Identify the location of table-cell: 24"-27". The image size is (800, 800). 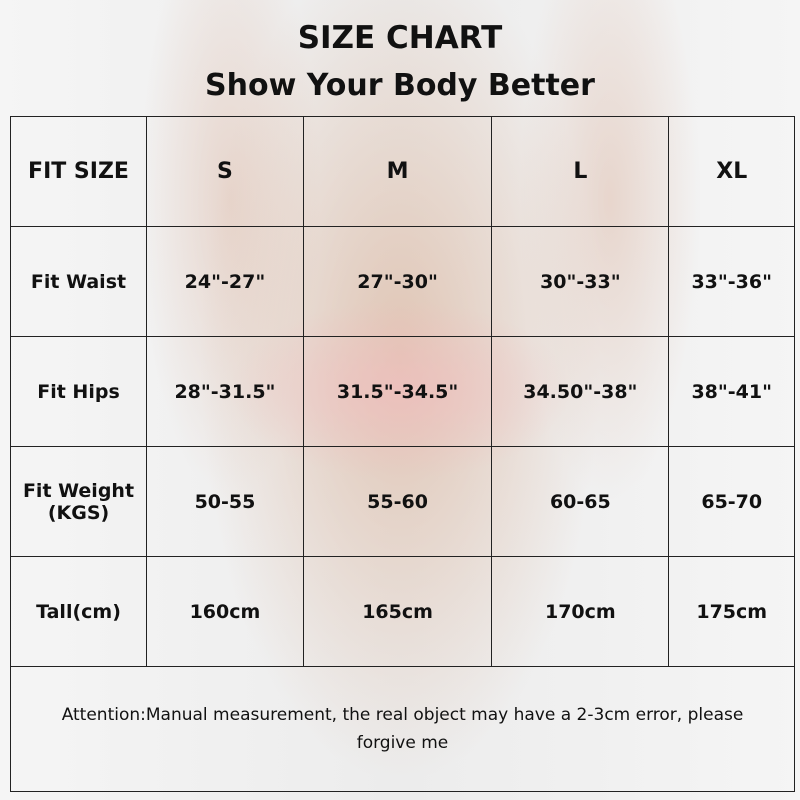
(225, 281).